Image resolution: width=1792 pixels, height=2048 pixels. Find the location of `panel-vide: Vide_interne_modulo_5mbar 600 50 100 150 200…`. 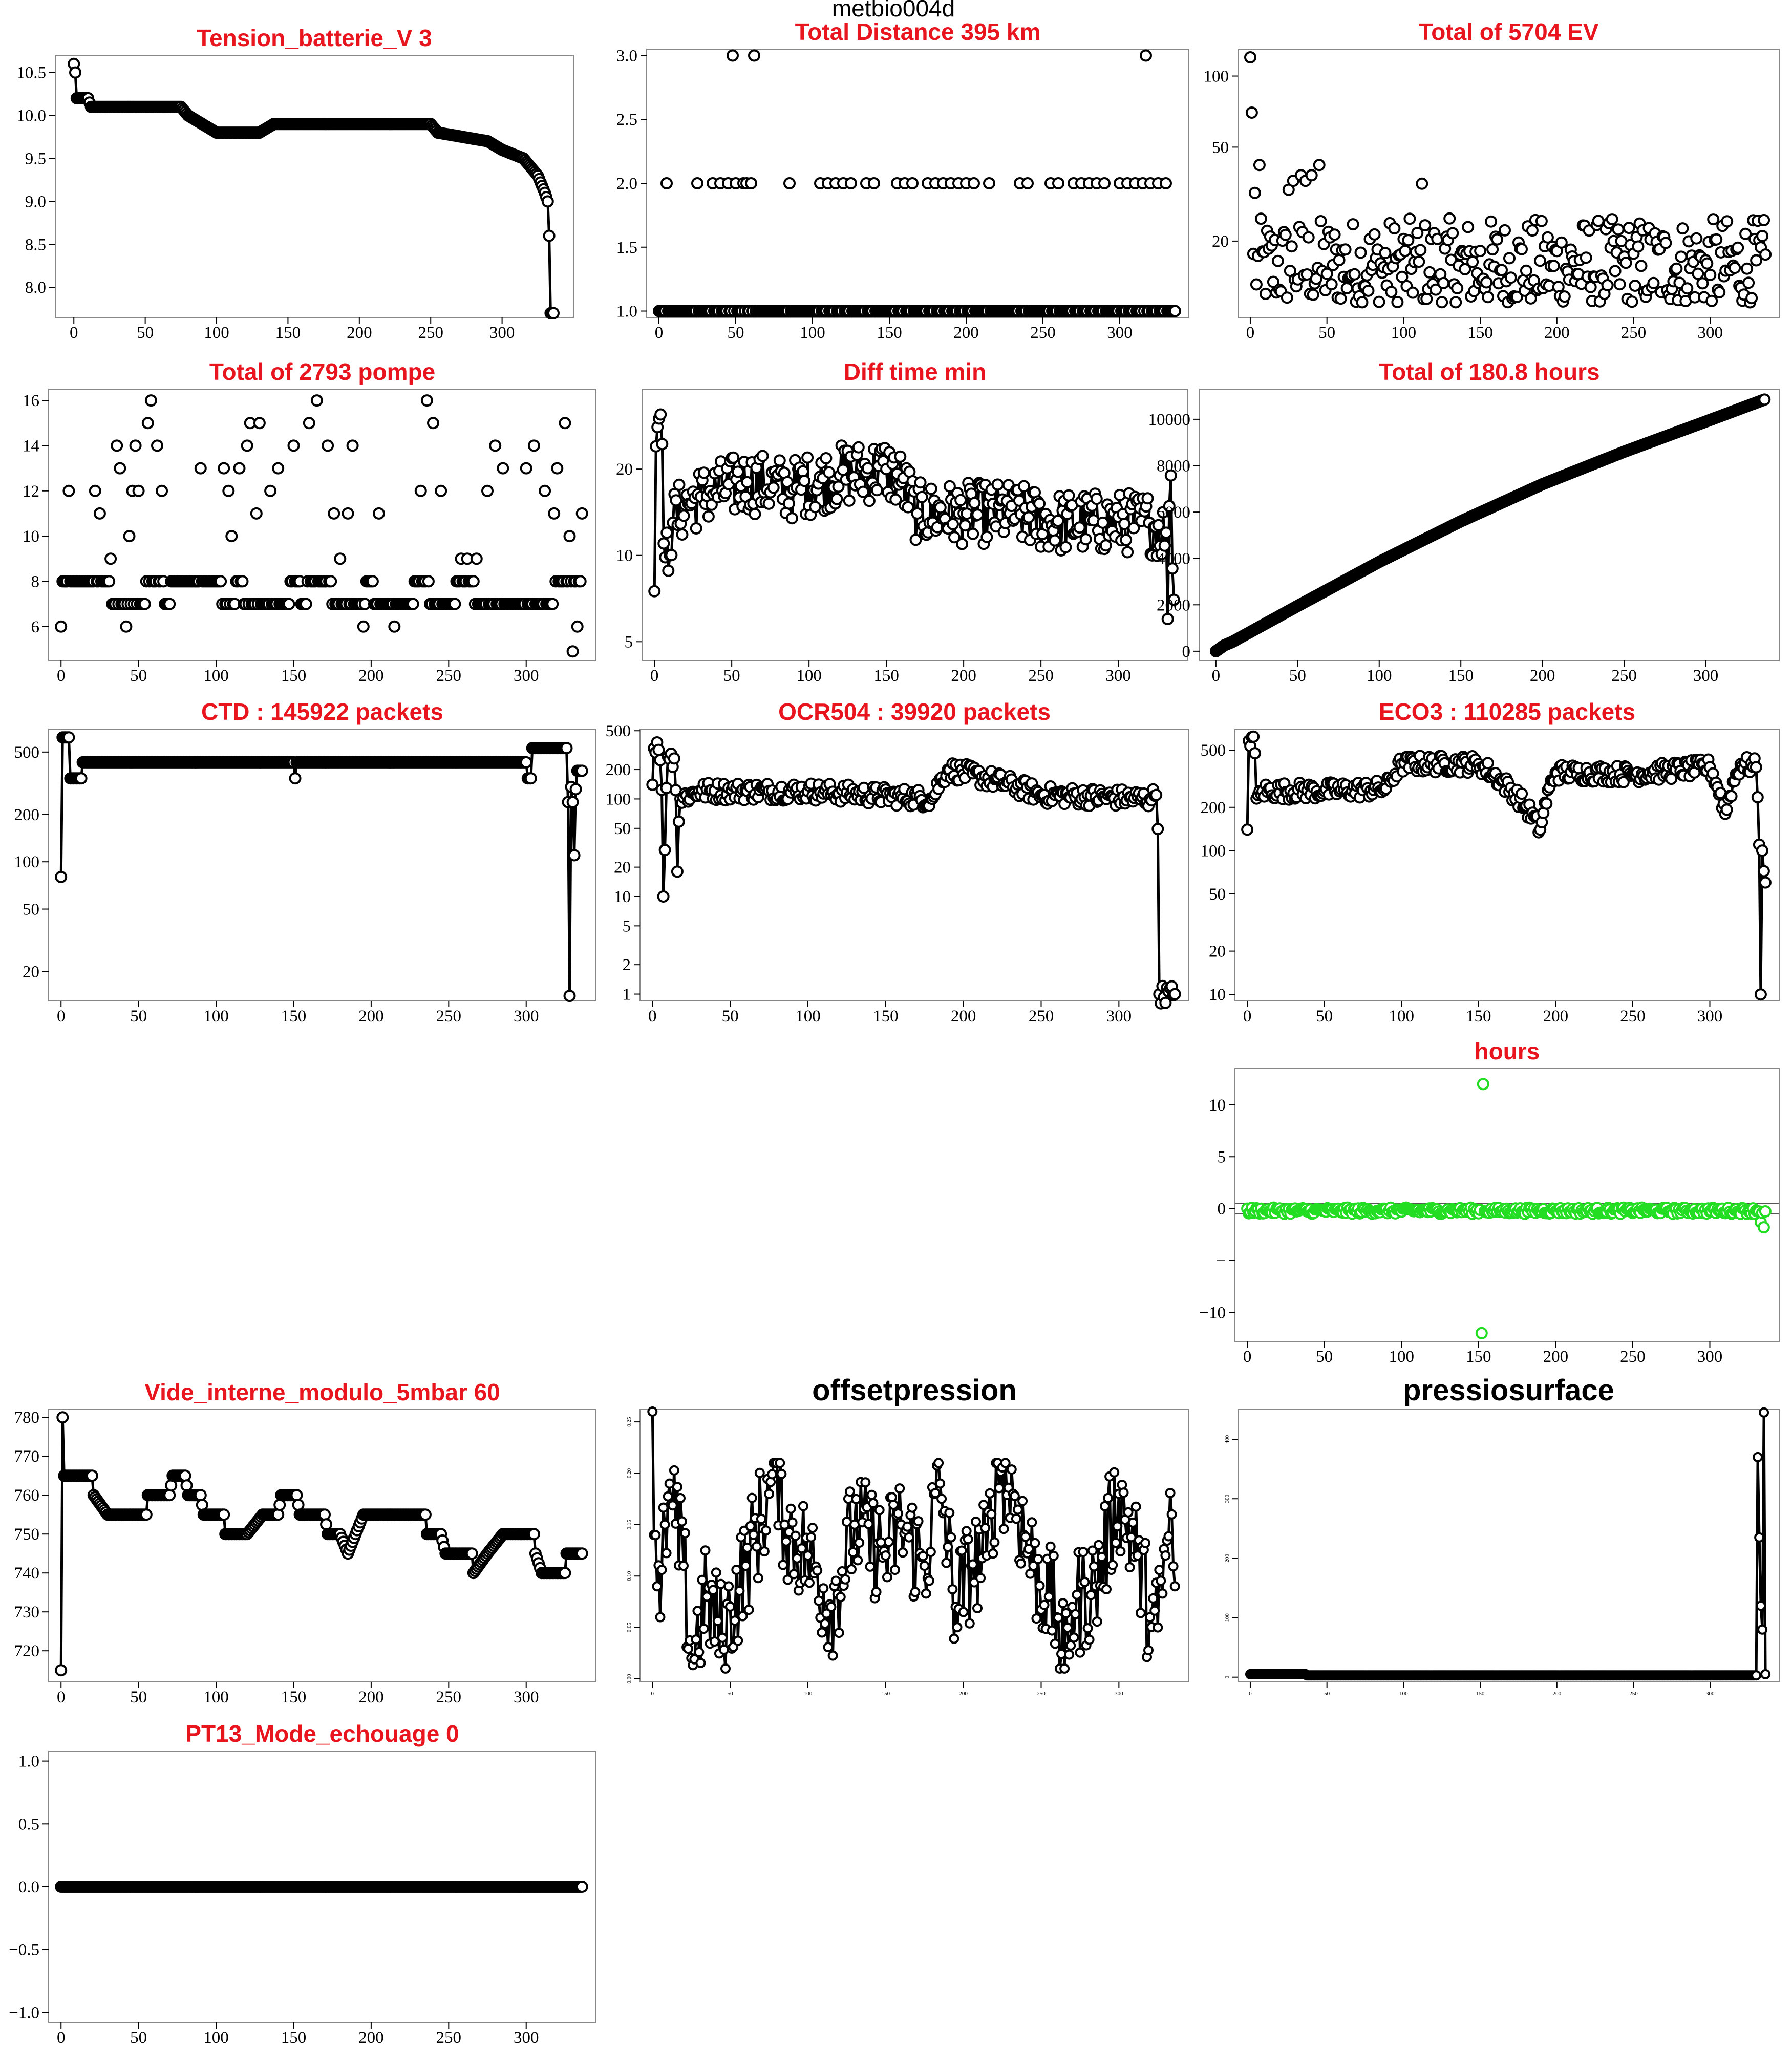

panel-vide: Vide_interne_modulo_5mbar 600 50 100 150 200… is located at coordinates (305, 1542).